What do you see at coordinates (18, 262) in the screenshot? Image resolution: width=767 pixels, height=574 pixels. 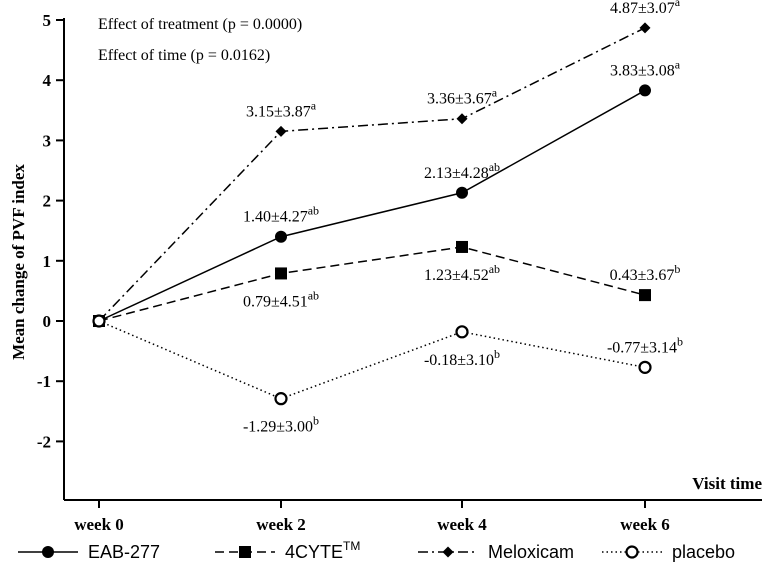 I see `y-axis-title: Mean change of PVF index` at bounding box center [18, 262].